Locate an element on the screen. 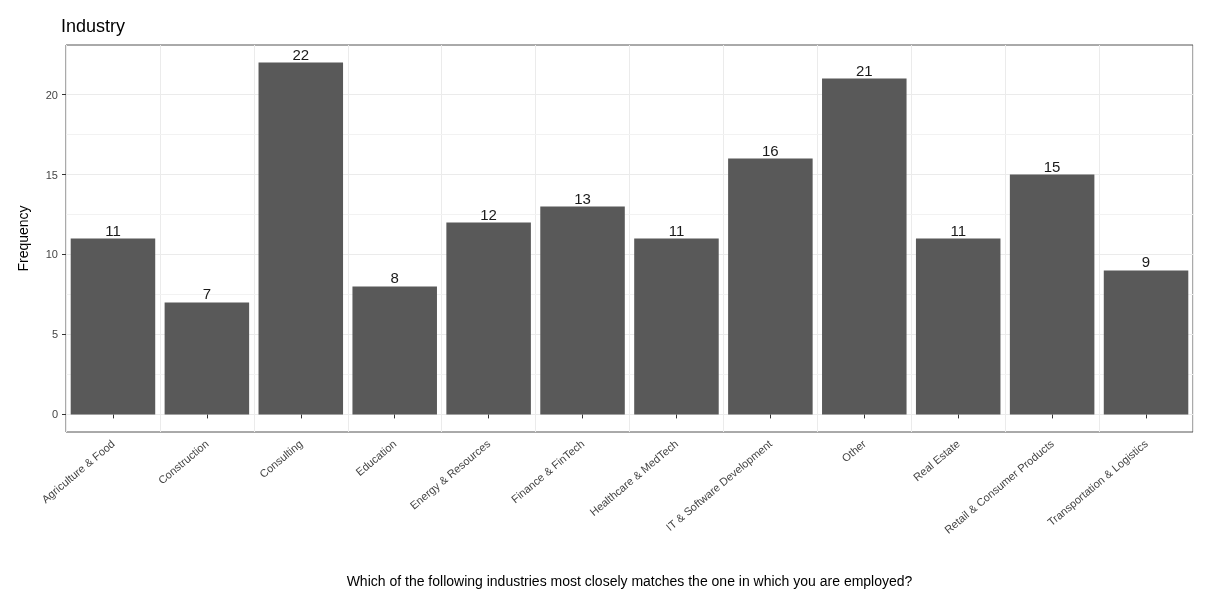  data-label: 9 is located at coordinates (1146, 262).